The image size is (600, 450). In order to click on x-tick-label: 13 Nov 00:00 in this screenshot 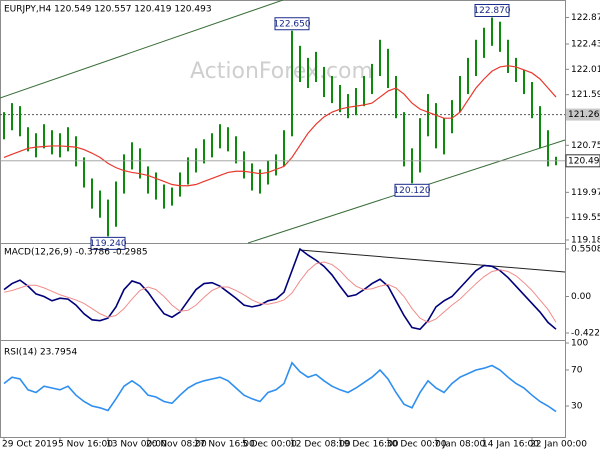, I will do `click(136, 445)`.